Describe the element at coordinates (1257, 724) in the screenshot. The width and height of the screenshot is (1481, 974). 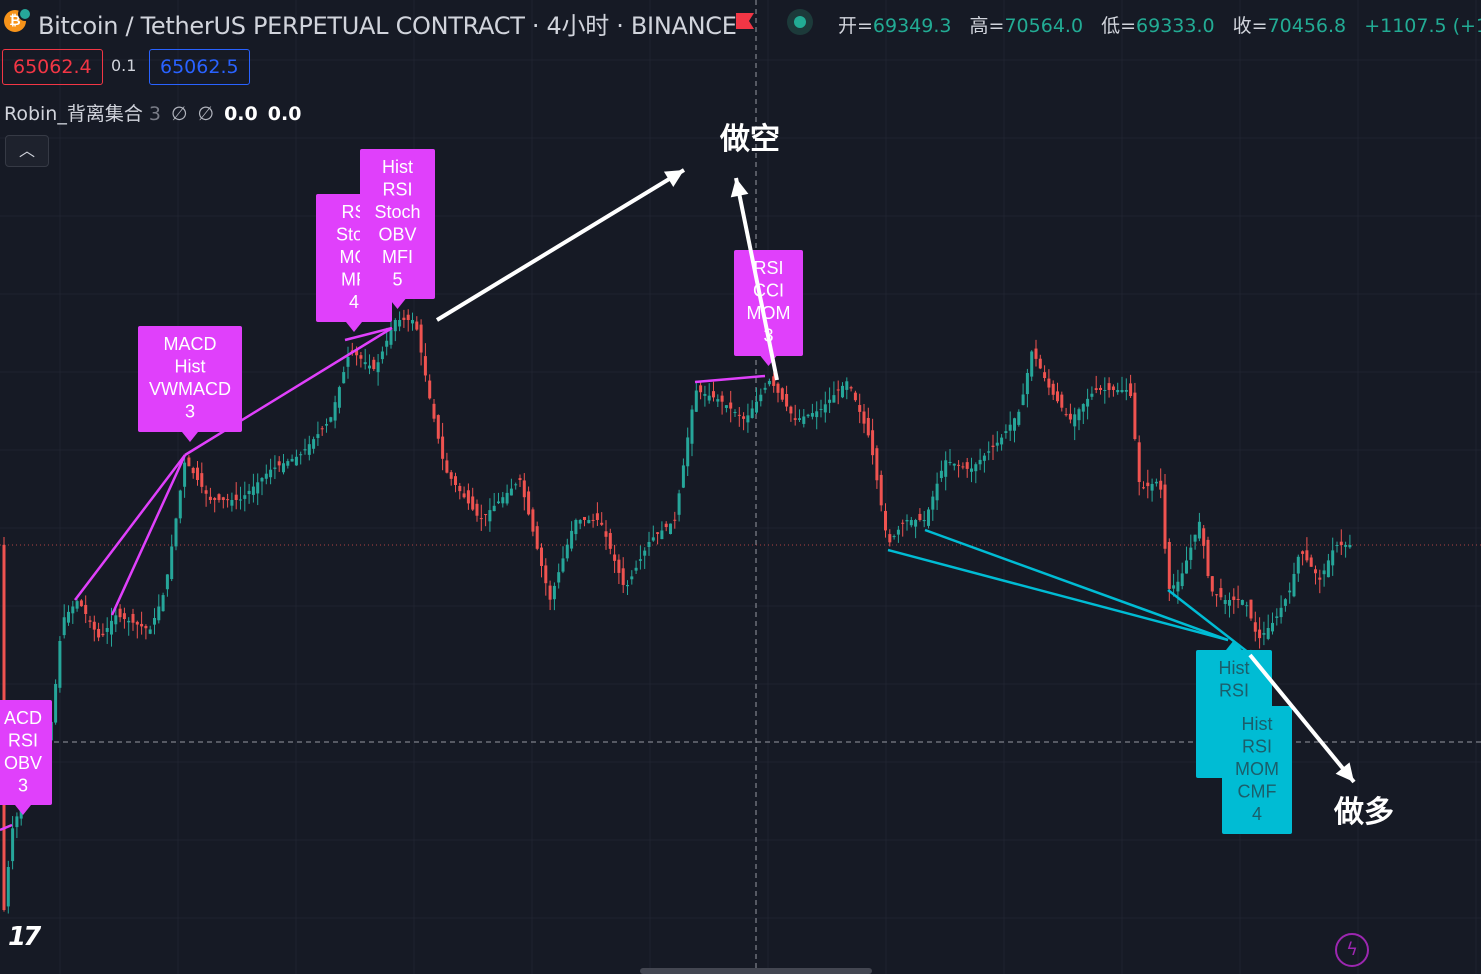
I see `bullish-label-text: Hist` at that location.